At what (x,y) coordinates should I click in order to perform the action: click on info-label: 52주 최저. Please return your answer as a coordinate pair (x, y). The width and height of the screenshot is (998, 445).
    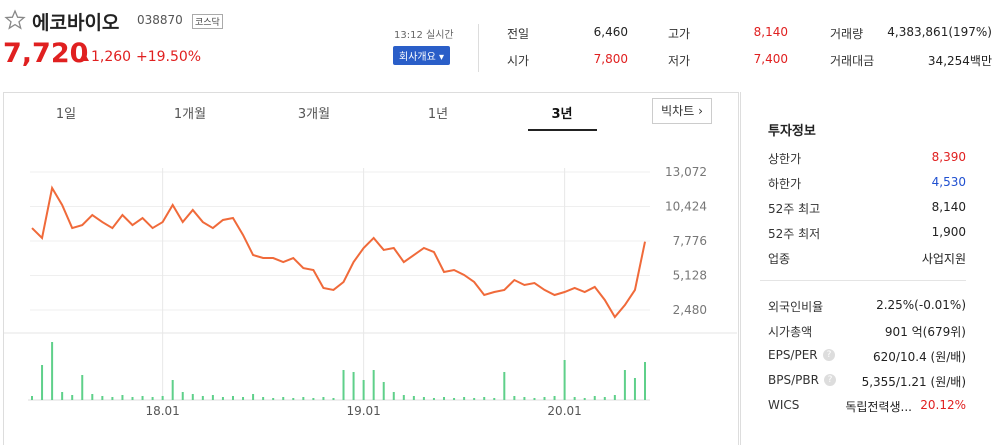
    Looking at the image, I should click on (794, 234).